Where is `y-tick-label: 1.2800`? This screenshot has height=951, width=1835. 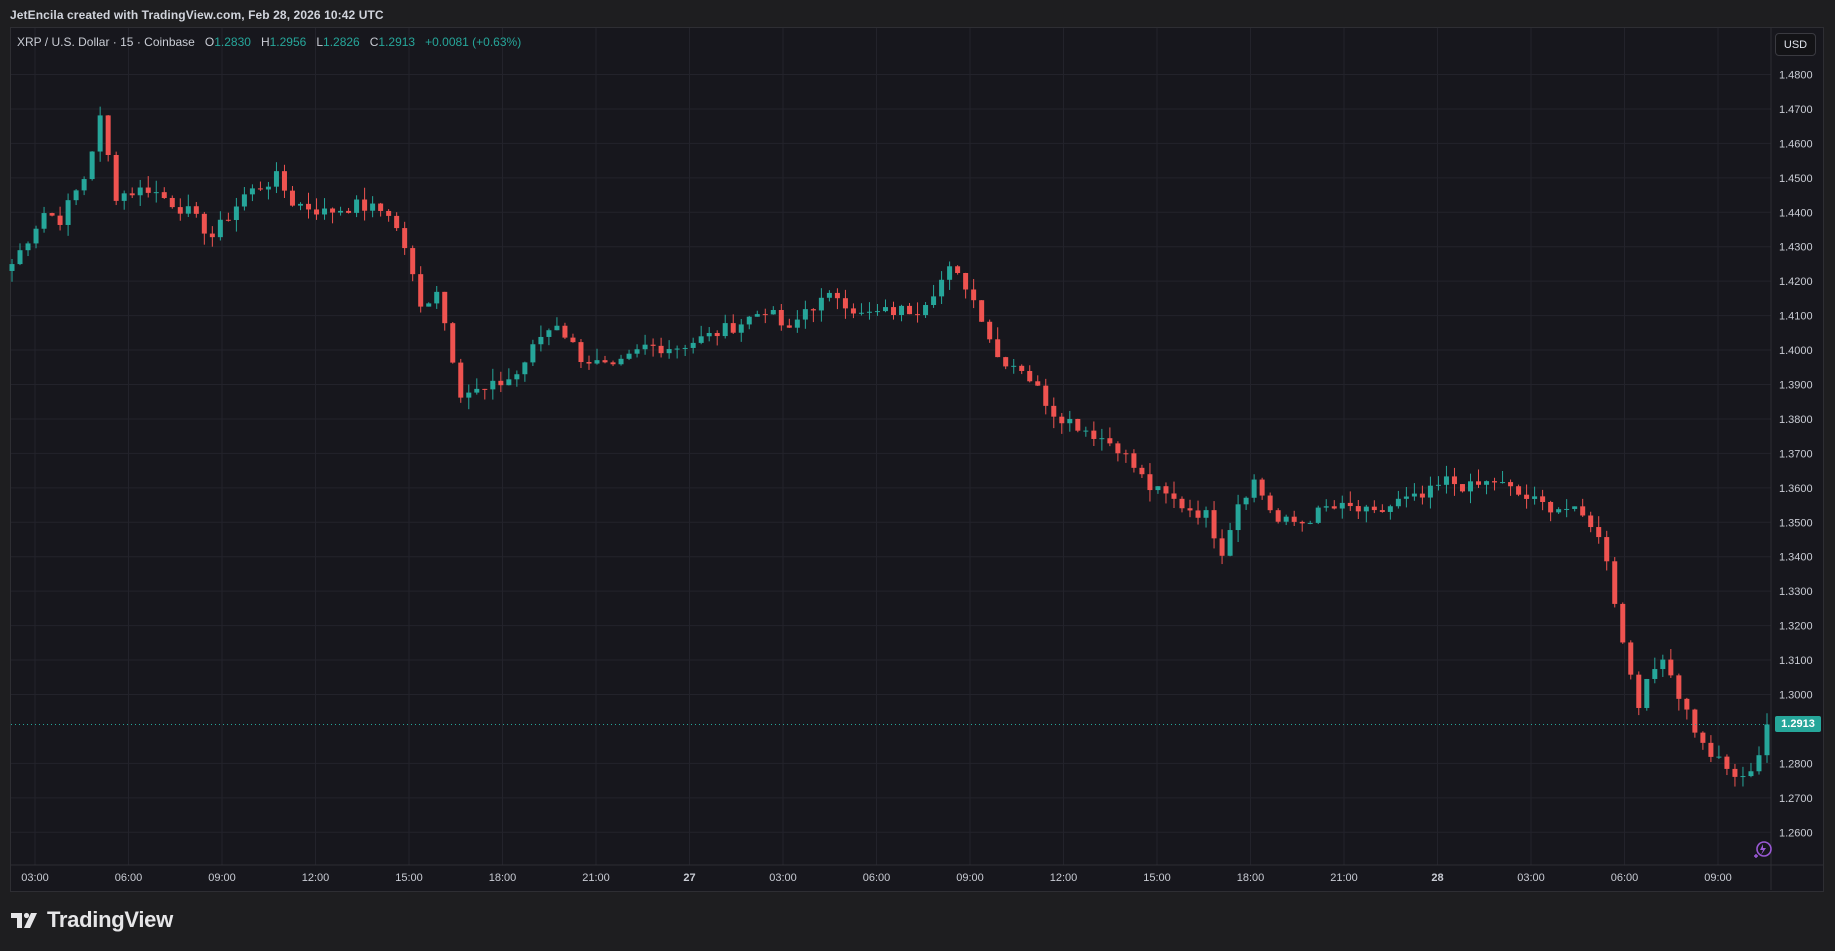 y-tick-label: 1.2800 is located at coordinates (1796, 764).